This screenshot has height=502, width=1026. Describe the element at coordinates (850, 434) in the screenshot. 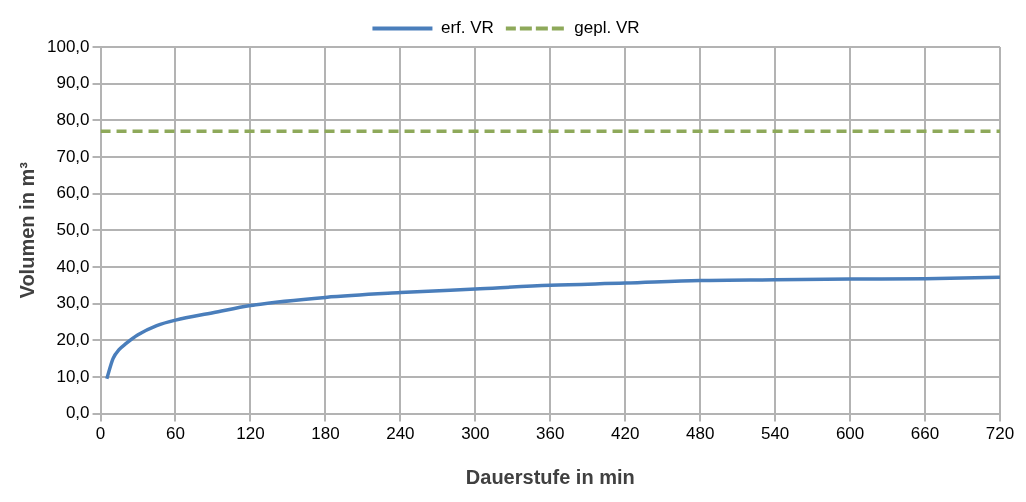

I see `x-tick-label: 600` at that location.